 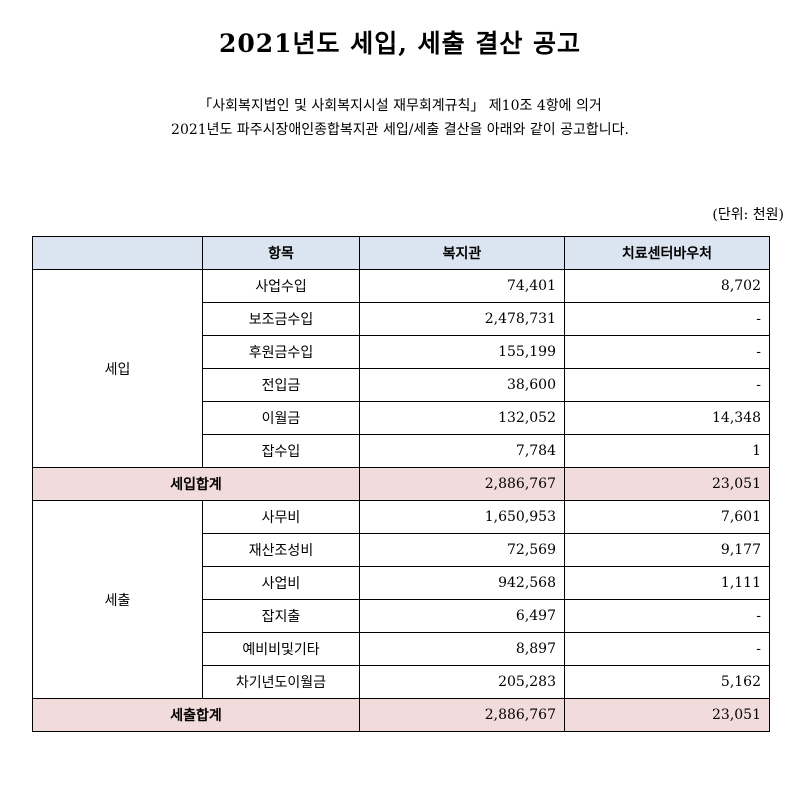 I want to click on table-row: 예비비및기타 8,897 -, so click(x=401, y=649).